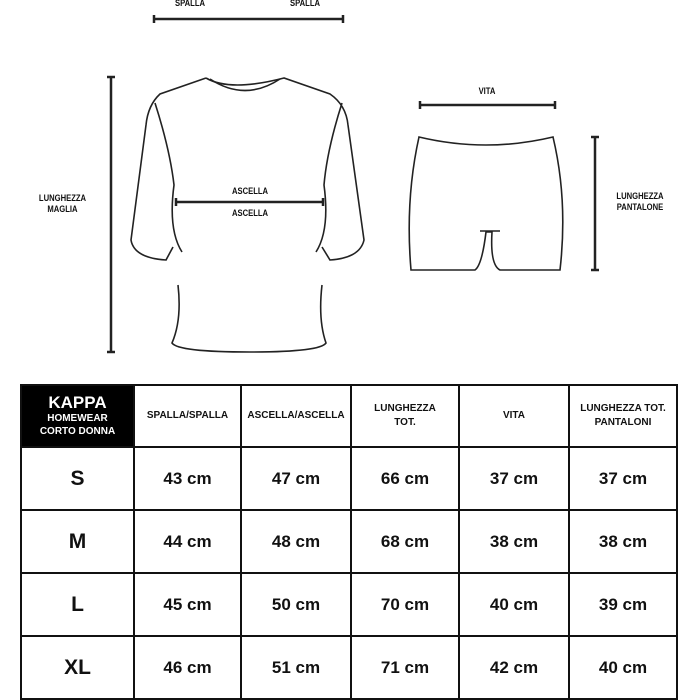 The image size is (700, 700). I want to click on shorts-outline, so click(486, 203).